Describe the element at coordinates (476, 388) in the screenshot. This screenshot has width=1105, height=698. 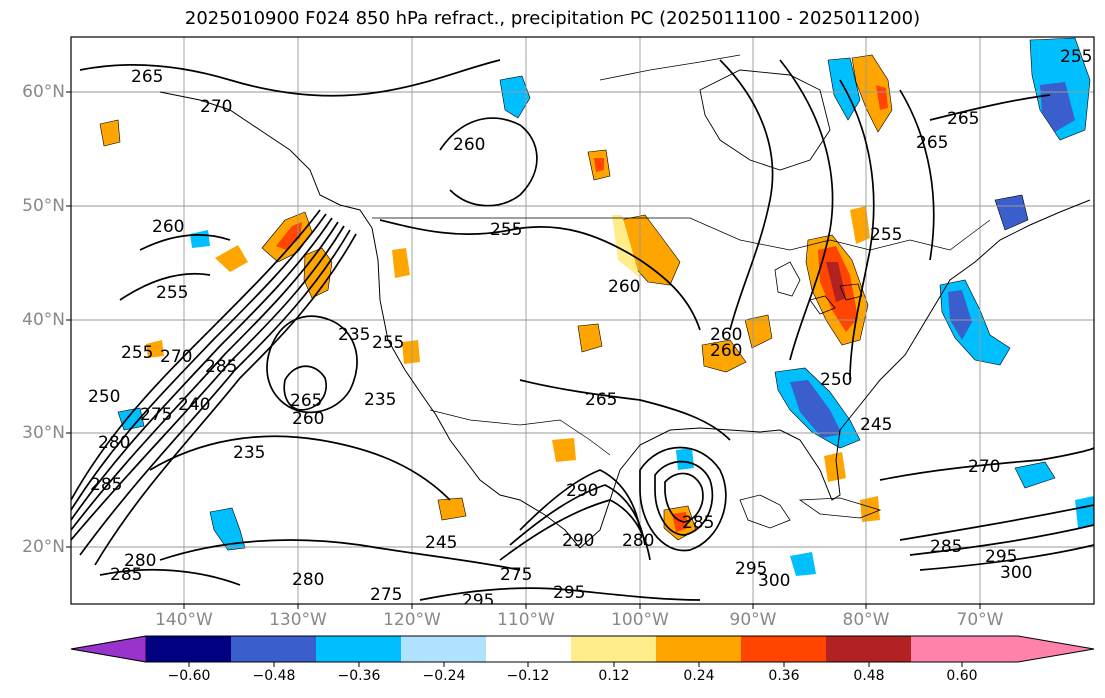
I see `coastline-west-us` at that location.